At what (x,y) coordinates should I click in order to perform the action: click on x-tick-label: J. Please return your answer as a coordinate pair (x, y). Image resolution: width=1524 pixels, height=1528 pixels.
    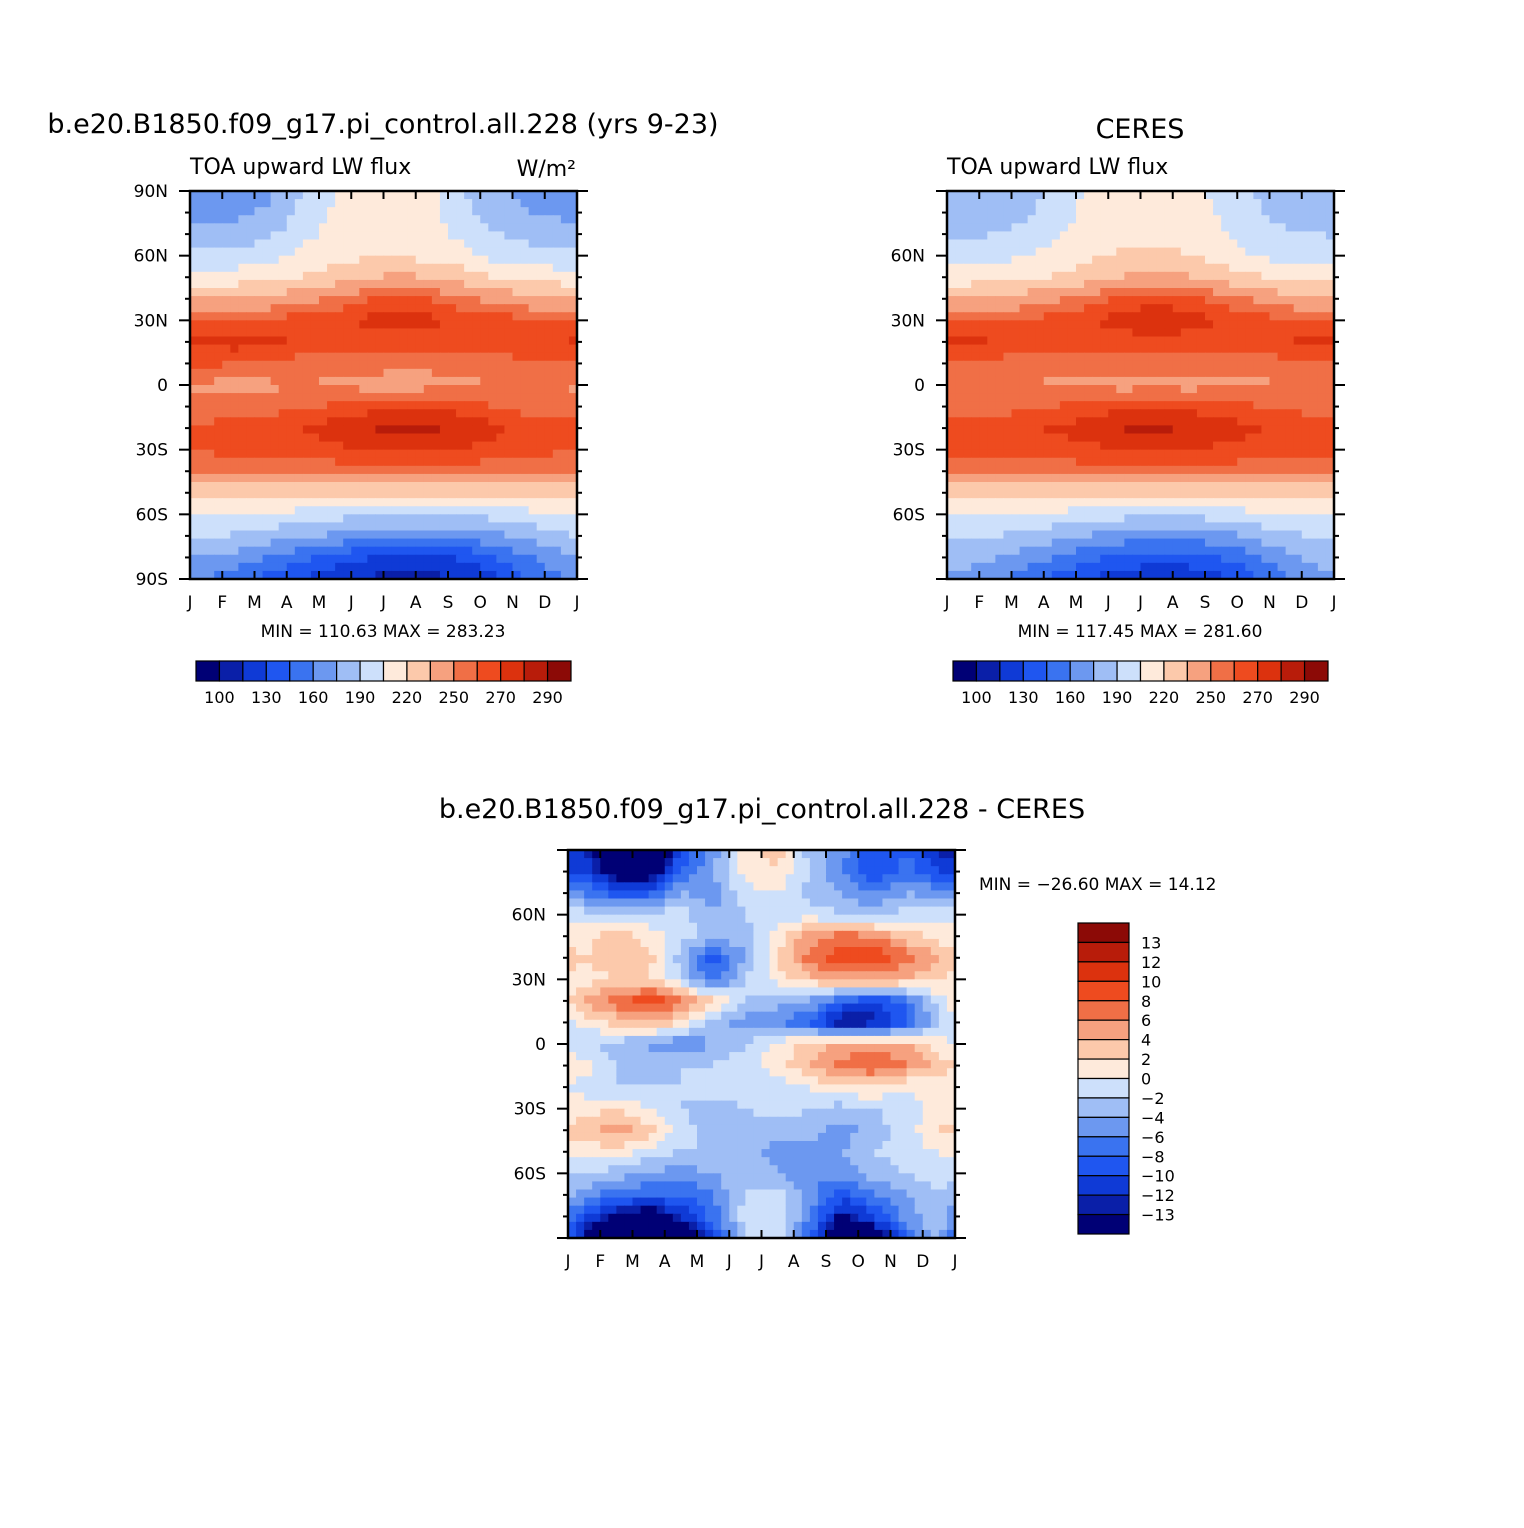
    Looking at the image, I should click on (1333, 603).